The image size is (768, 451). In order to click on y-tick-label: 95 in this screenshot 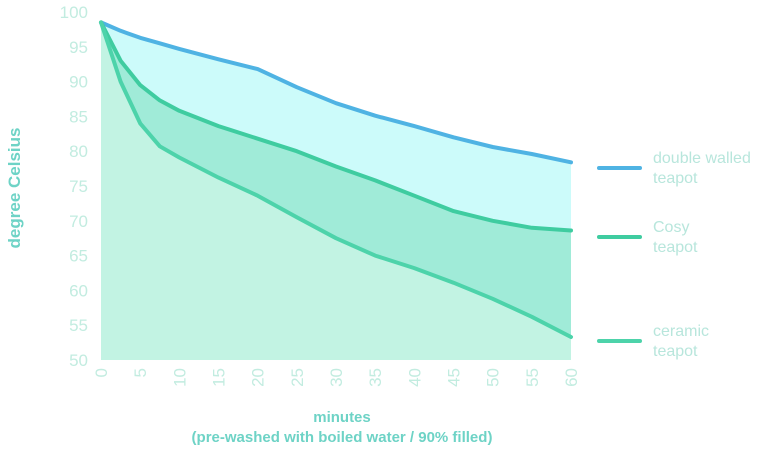, I will do `click(78, 47)`.